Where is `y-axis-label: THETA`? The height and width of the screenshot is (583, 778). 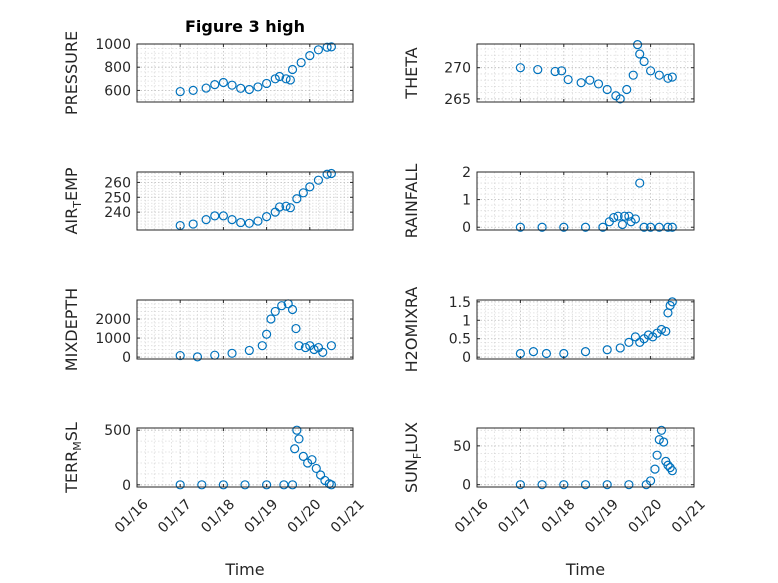
y-axis-label: THETA is located at coordinates (411, 73).